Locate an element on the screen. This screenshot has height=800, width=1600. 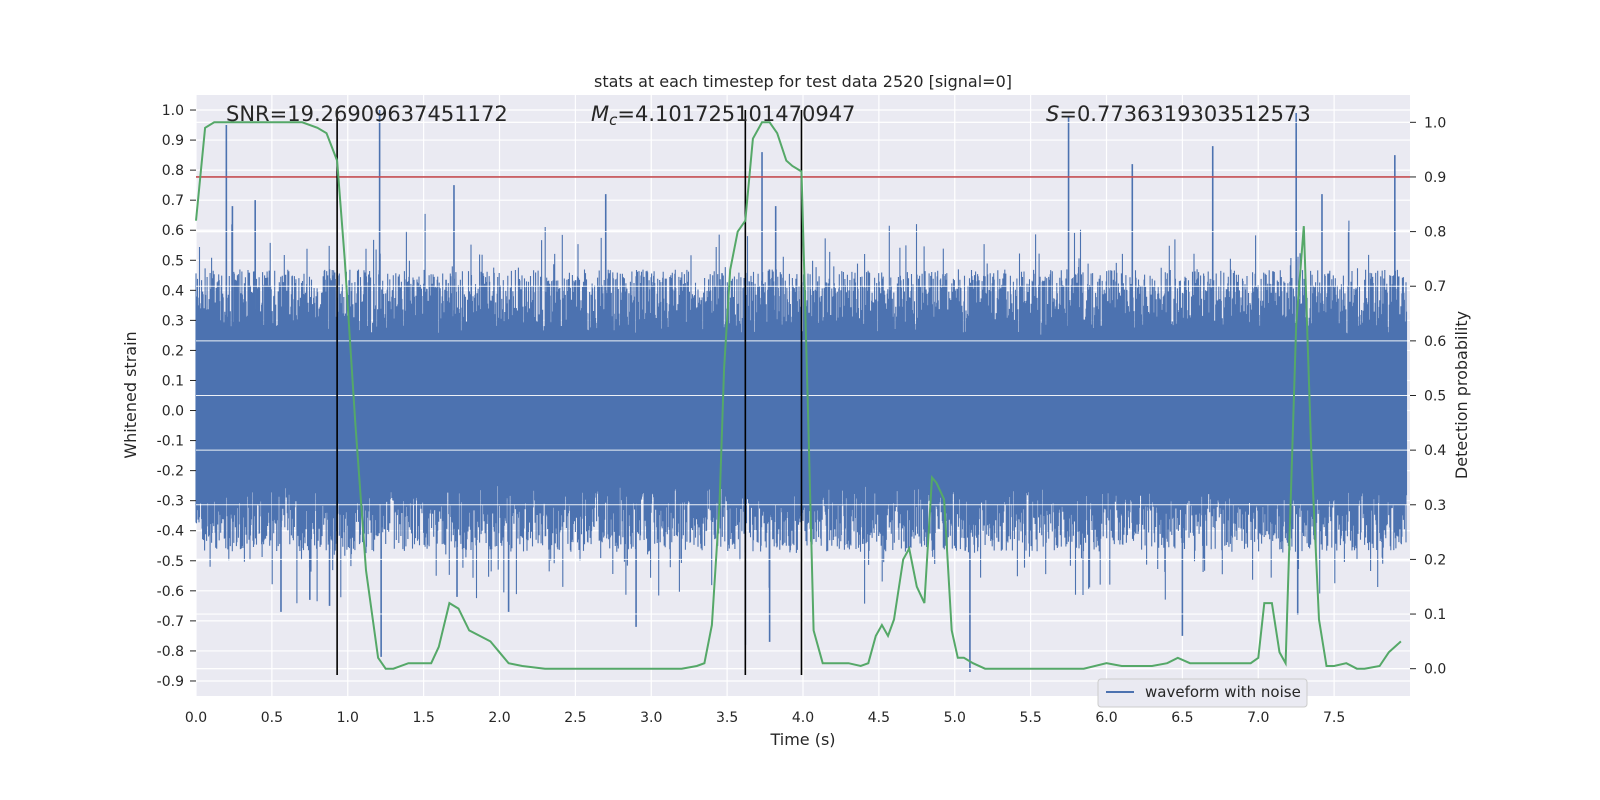
y-tick-label: 0.6 is located at coordinates (173, 231).